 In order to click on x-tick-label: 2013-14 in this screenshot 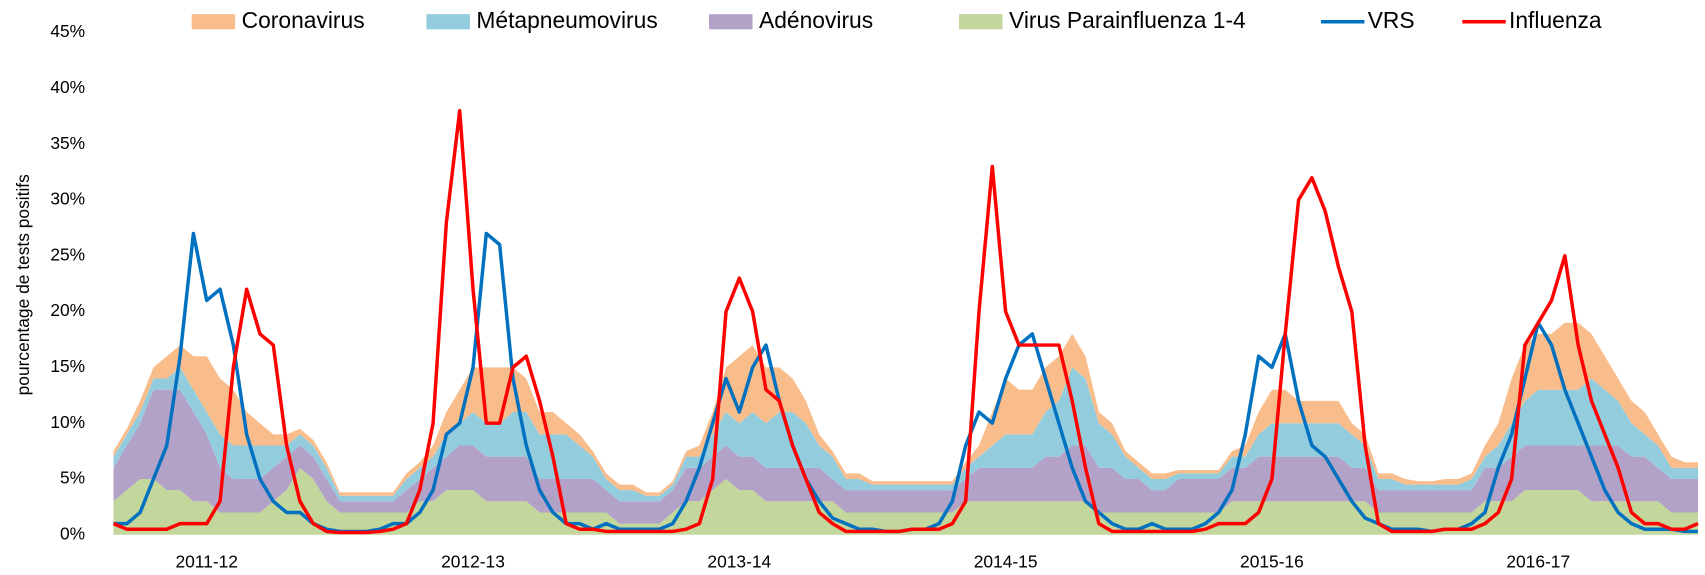, I will do `click(739, 562)`.